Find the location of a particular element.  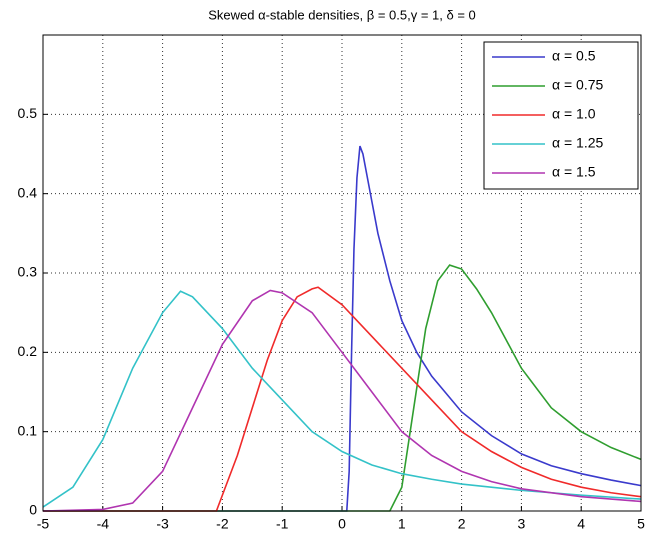

x-tick-label: -2 is located at coordinates (222, 524).